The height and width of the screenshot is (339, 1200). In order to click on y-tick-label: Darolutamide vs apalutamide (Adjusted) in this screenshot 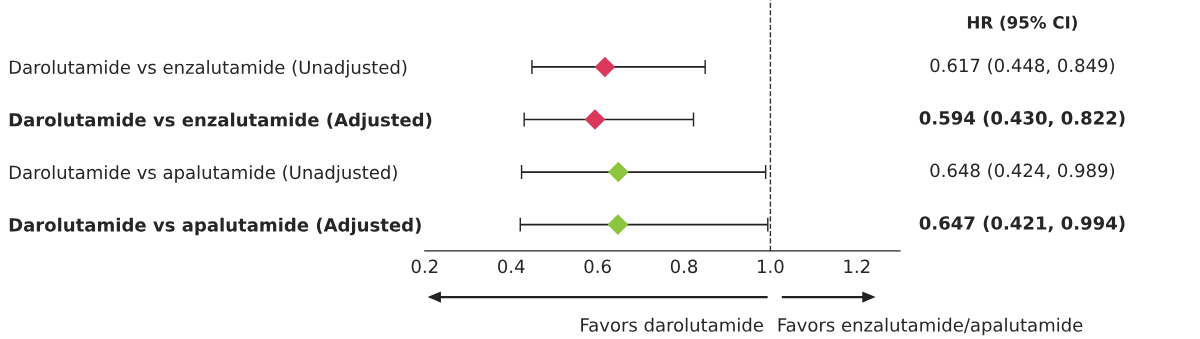, I will do `click(215, 226)`.